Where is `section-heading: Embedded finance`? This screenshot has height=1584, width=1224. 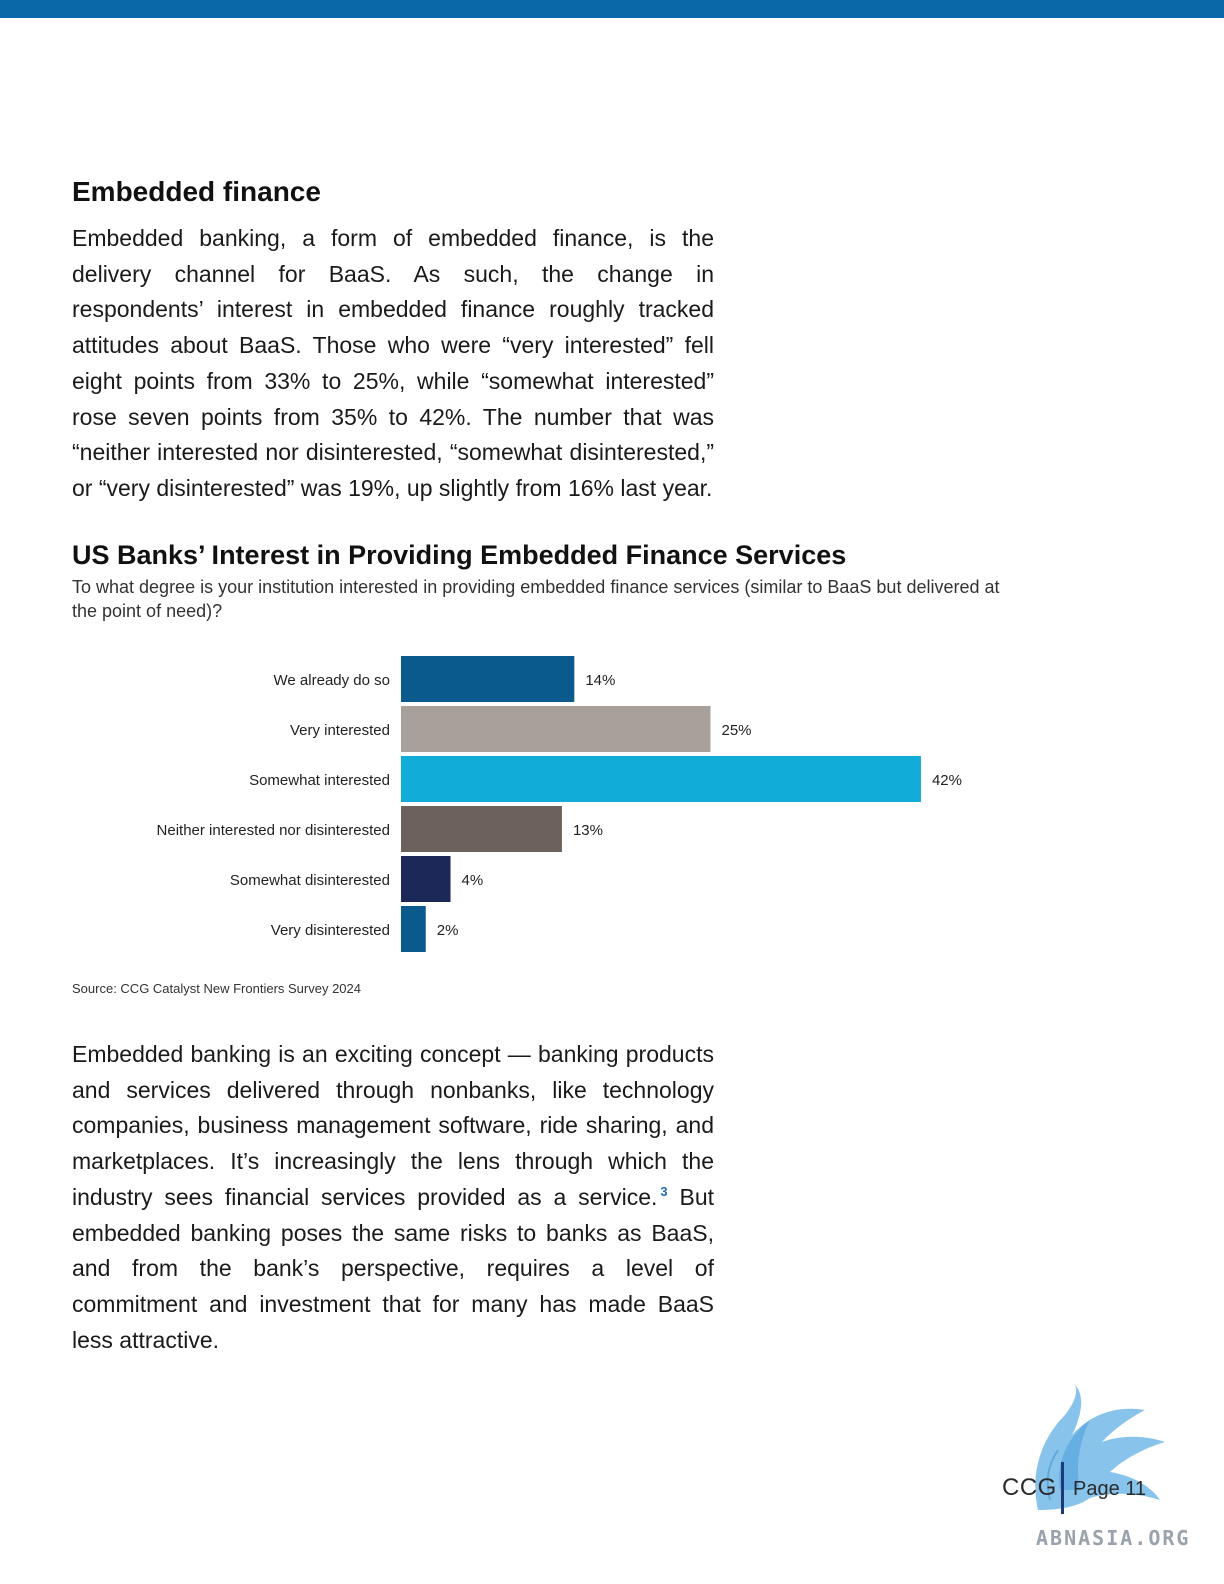
section-heading: Embedded finance is located at coordinates (196, 191).